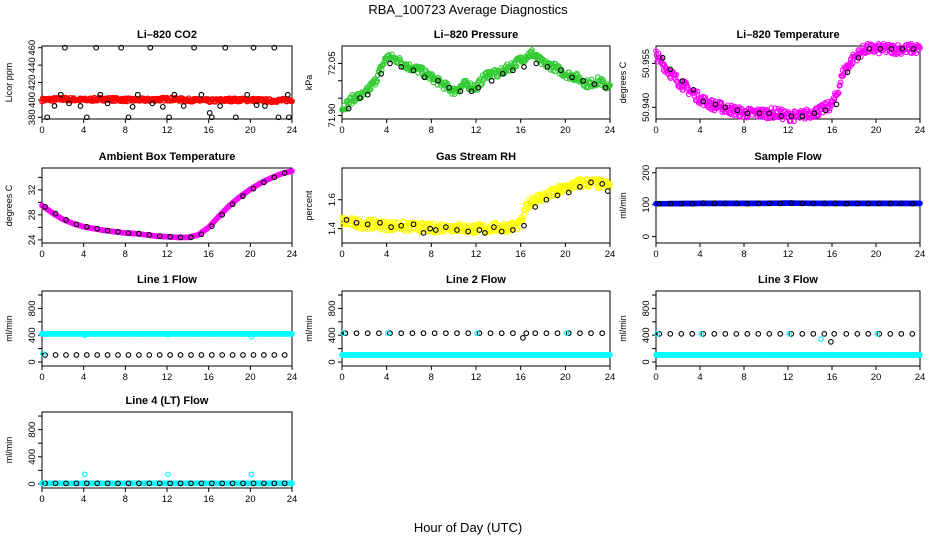 The image size is (936, 540). I want to click on panel-title: Ambient Box Temperature, so click(167, 157).